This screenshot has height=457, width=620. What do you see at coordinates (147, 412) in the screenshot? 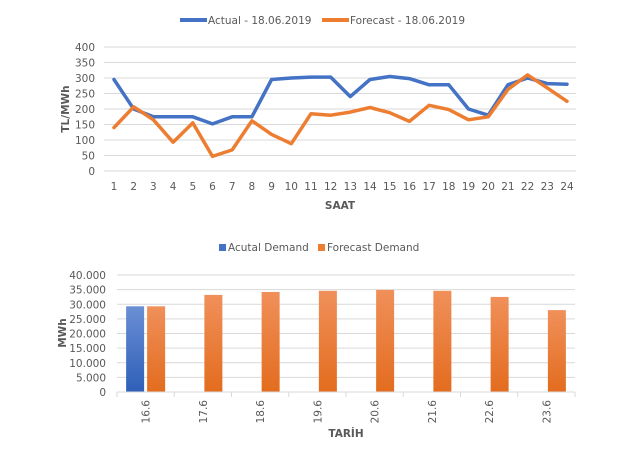
I see `x-tick-label: 16.6` at bounding box center [147, 412].